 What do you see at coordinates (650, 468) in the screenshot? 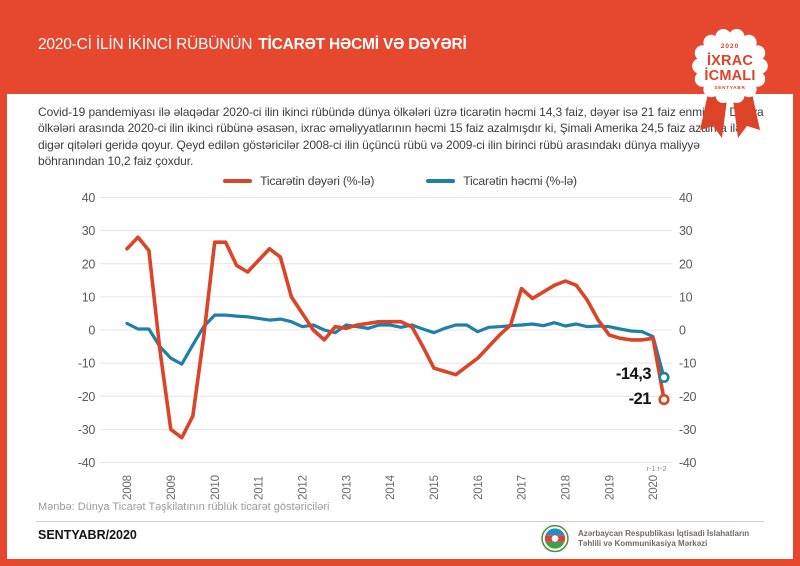
I see `svg-text: r-1` at bounding box center [650, 468].